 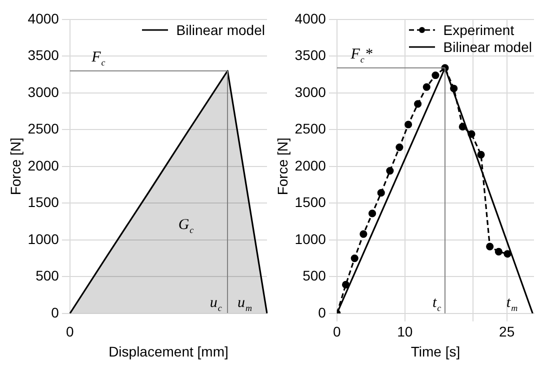 What do you see at coordinates (405, 332) in the screenshot?
I see `x-tick-label: 10` at bounding box center [405, 332].